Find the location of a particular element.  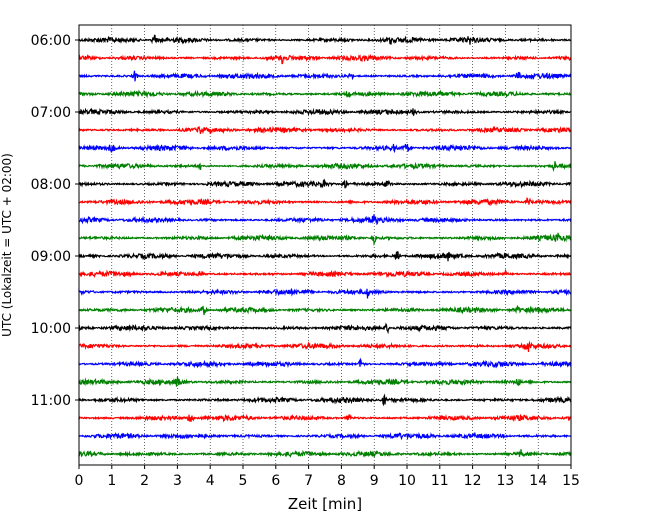

x-tick-label: 12 is located at coordinates (473, 481).